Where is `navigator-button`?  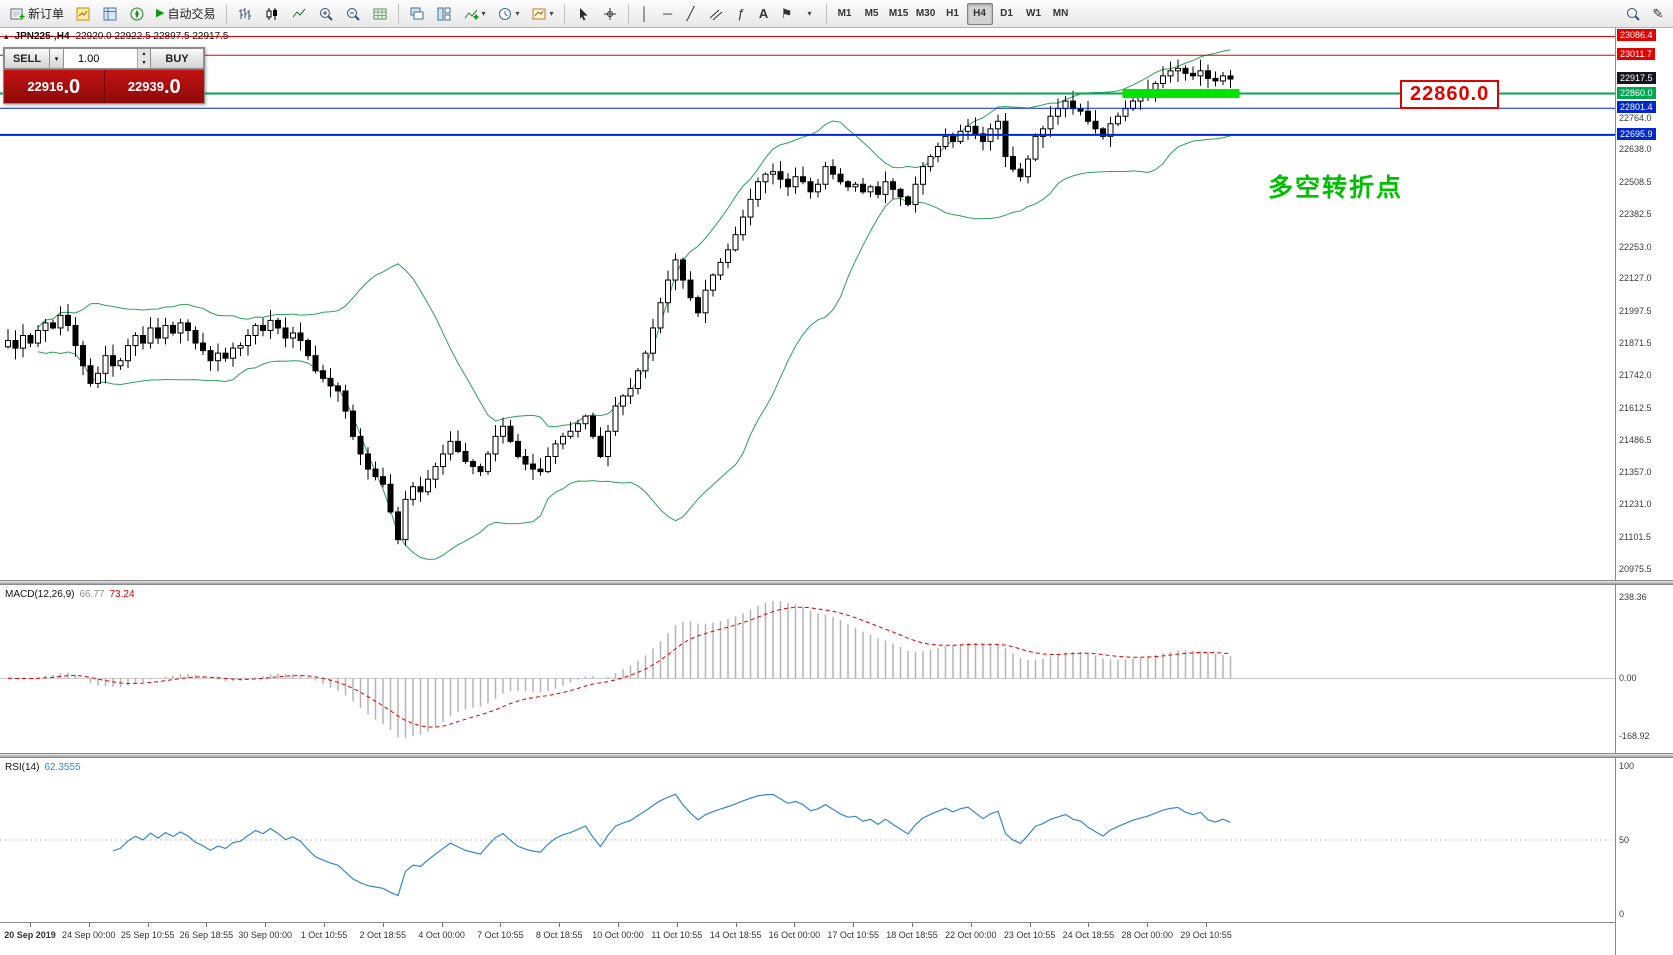 navigator-button is located at coordinates (137, 14).